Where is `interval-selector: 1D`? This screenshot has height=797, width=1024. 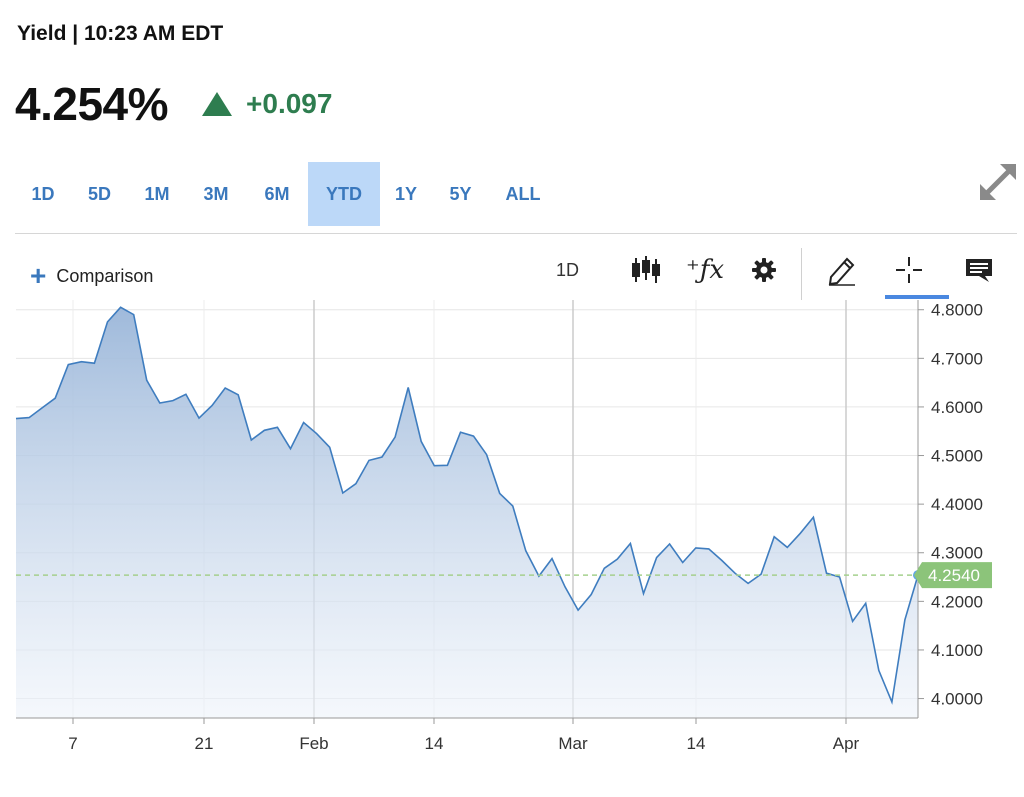 interval-selector: 1D is located at coordinates (568, 270).